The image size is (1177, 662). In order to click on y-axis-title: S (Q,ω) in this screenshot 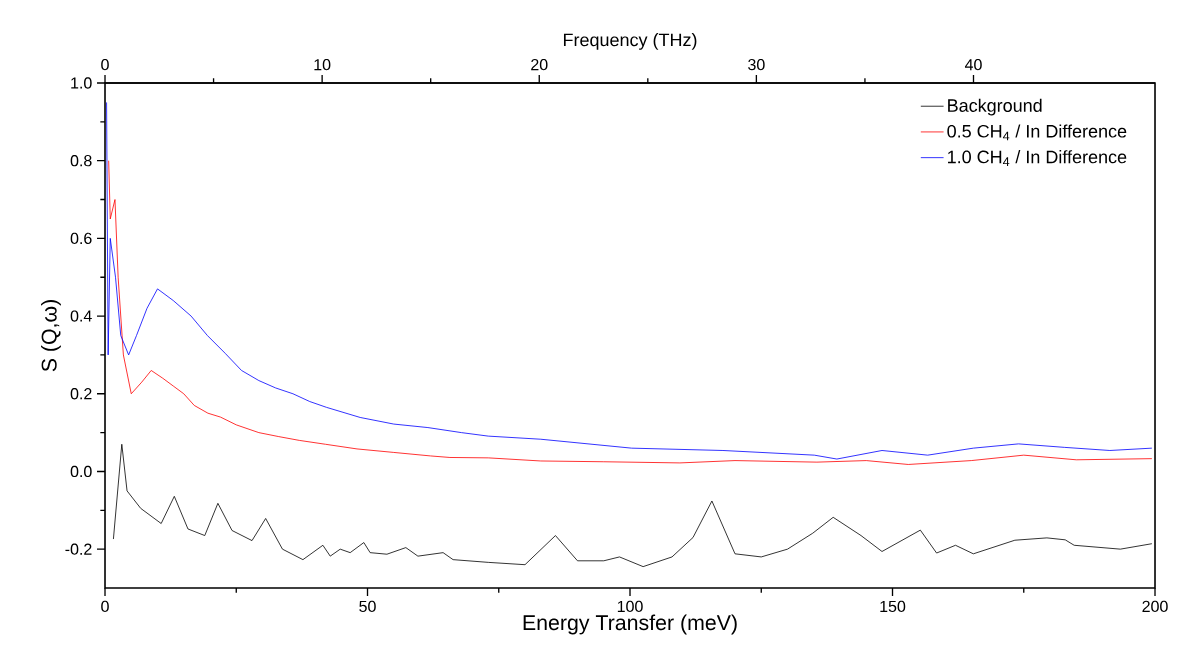, I will do `click(51, 336)`.